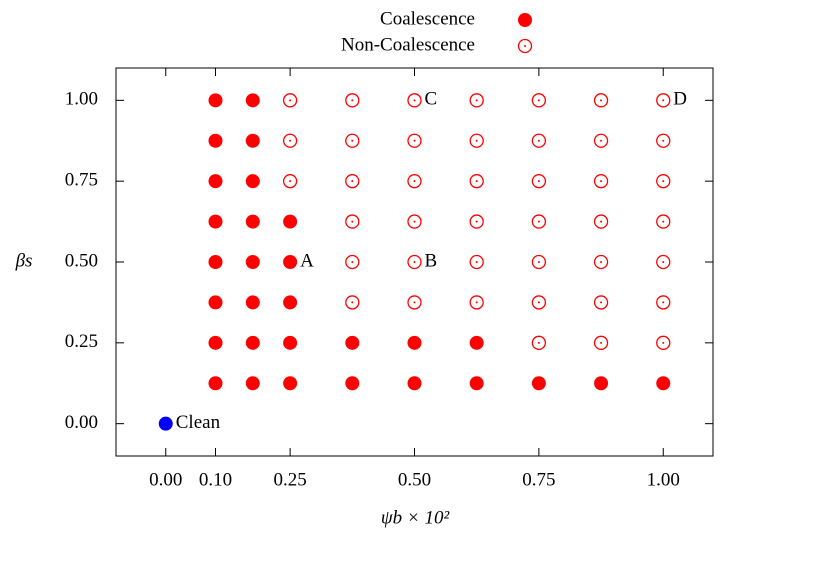  Describe the element at coordinates (24, 260) in the screenshot. I see `y-axis-label: βs` at that location.